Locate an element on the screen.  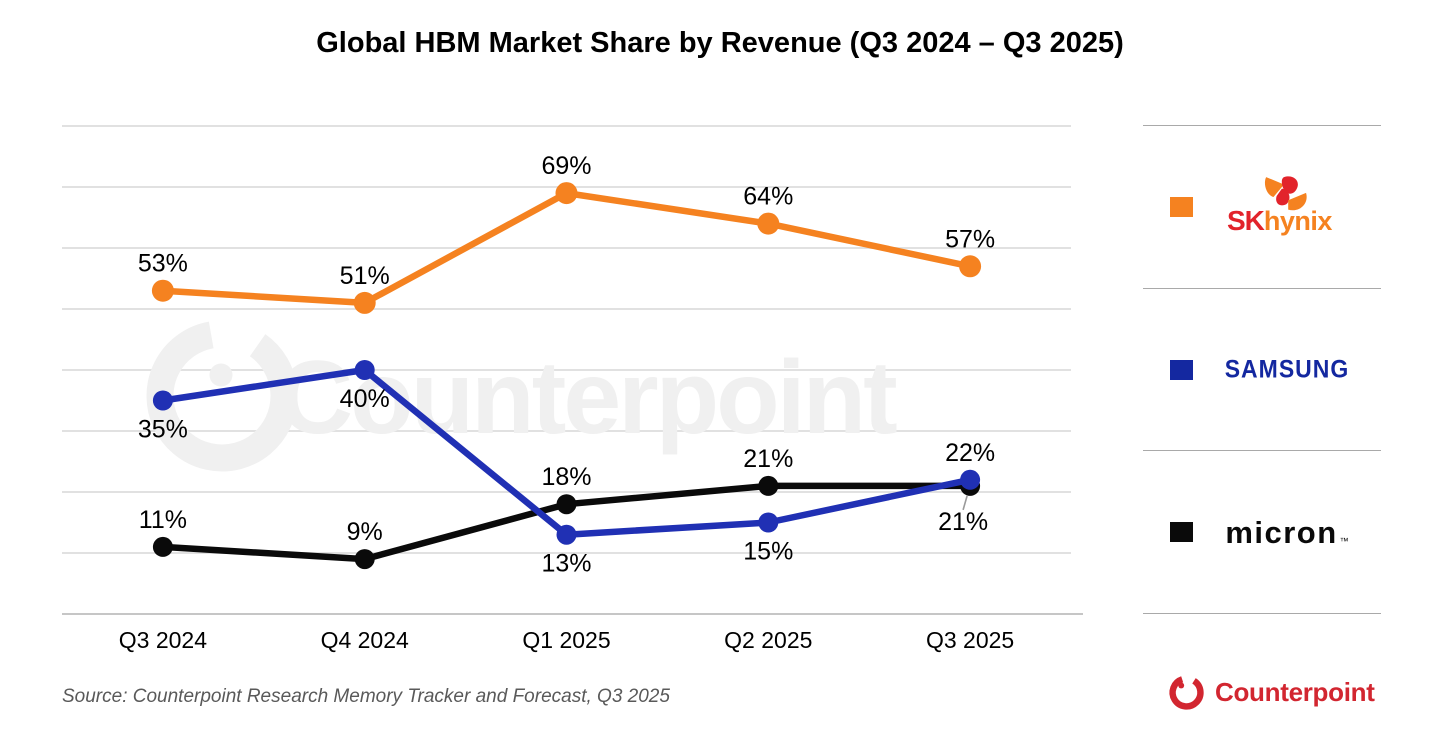
legend-item-sk-hynix: SKhynix is located at coordinates (1262, 206).